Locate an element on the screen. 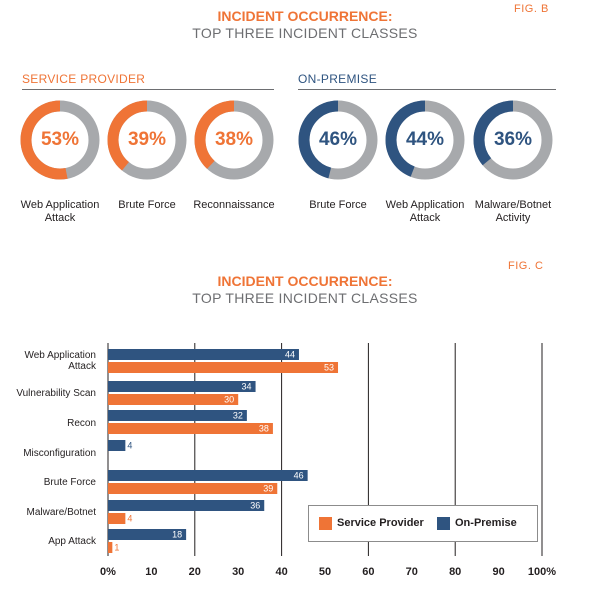 Image resolution: width=610 pixels, height=594 pixels. x-tick-label: 10 is located at coordinates (151, 572).